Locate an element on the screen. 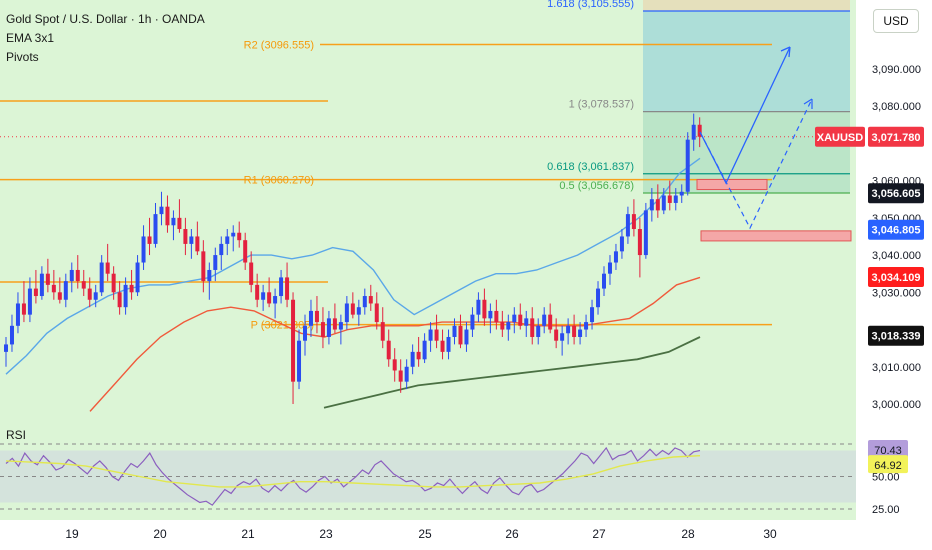  price-label-text: 3,018.339 is located at coordinates (896, 337).